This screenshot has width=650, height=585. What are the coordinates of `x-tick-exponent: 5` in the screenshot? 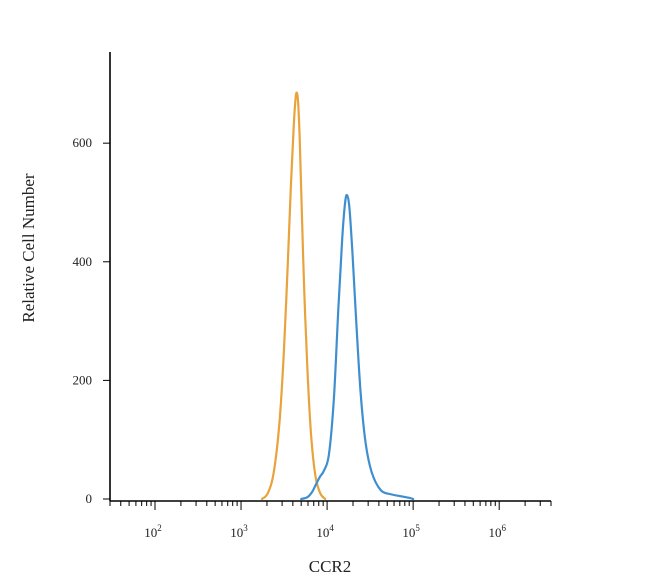 It's located at (417, 528).